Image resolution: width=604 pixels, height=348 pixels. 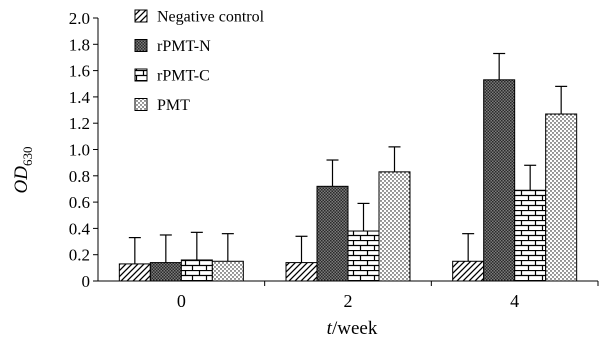 I want to click on x-axis-title: t/week, so click(x=352, y=328).